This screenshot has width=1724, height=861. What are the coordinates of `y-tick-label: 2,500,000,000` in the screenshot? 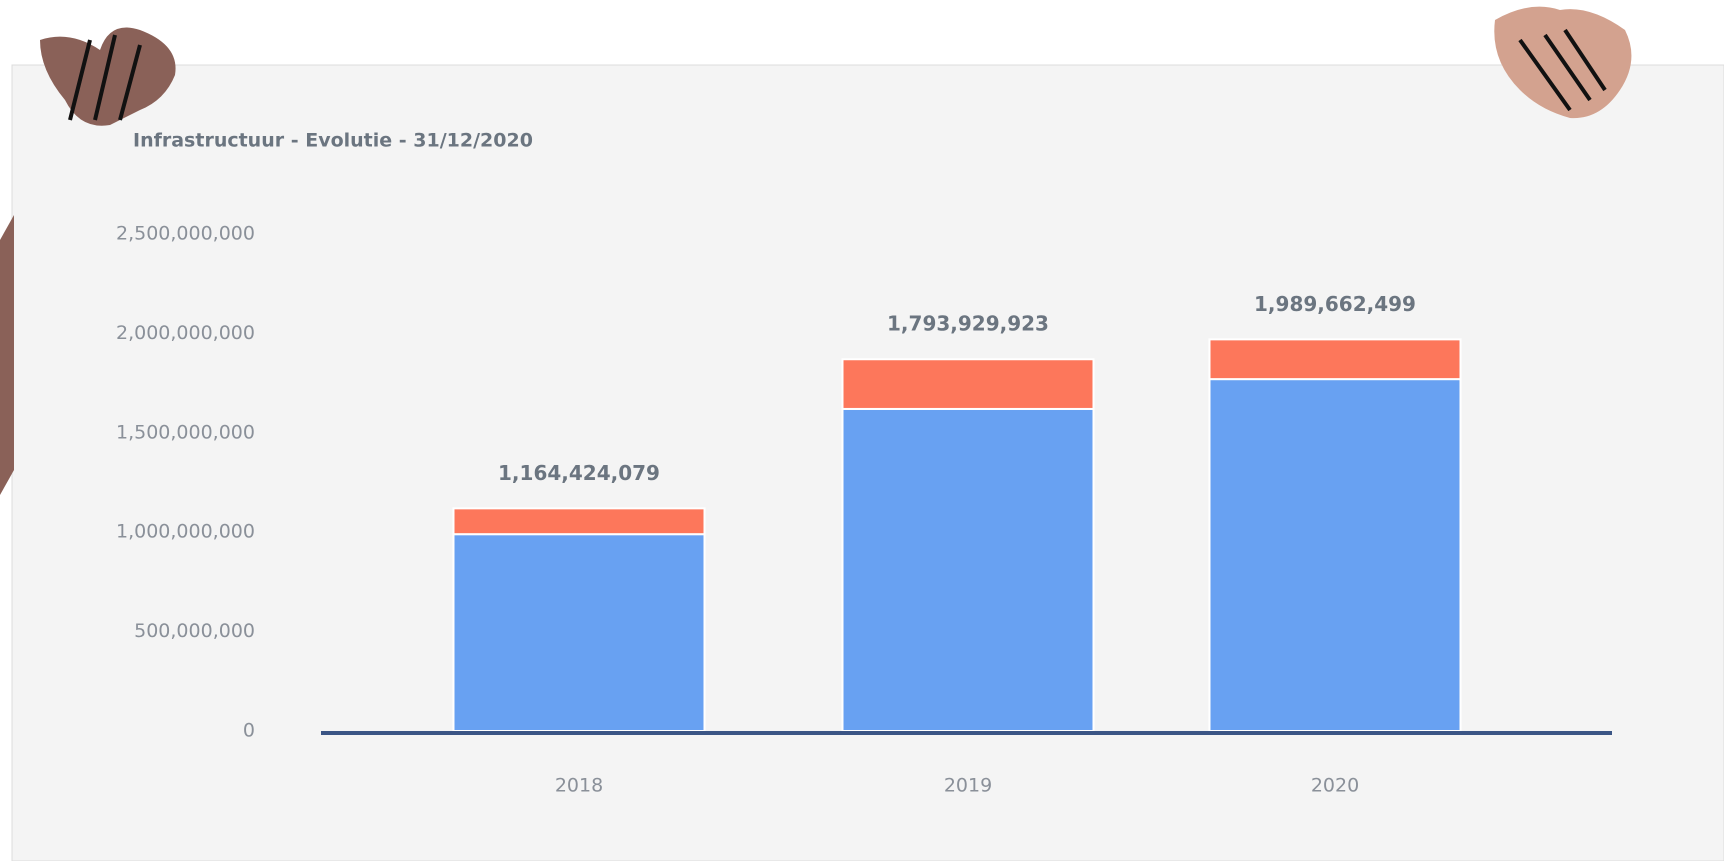 It's located at (185, 234).